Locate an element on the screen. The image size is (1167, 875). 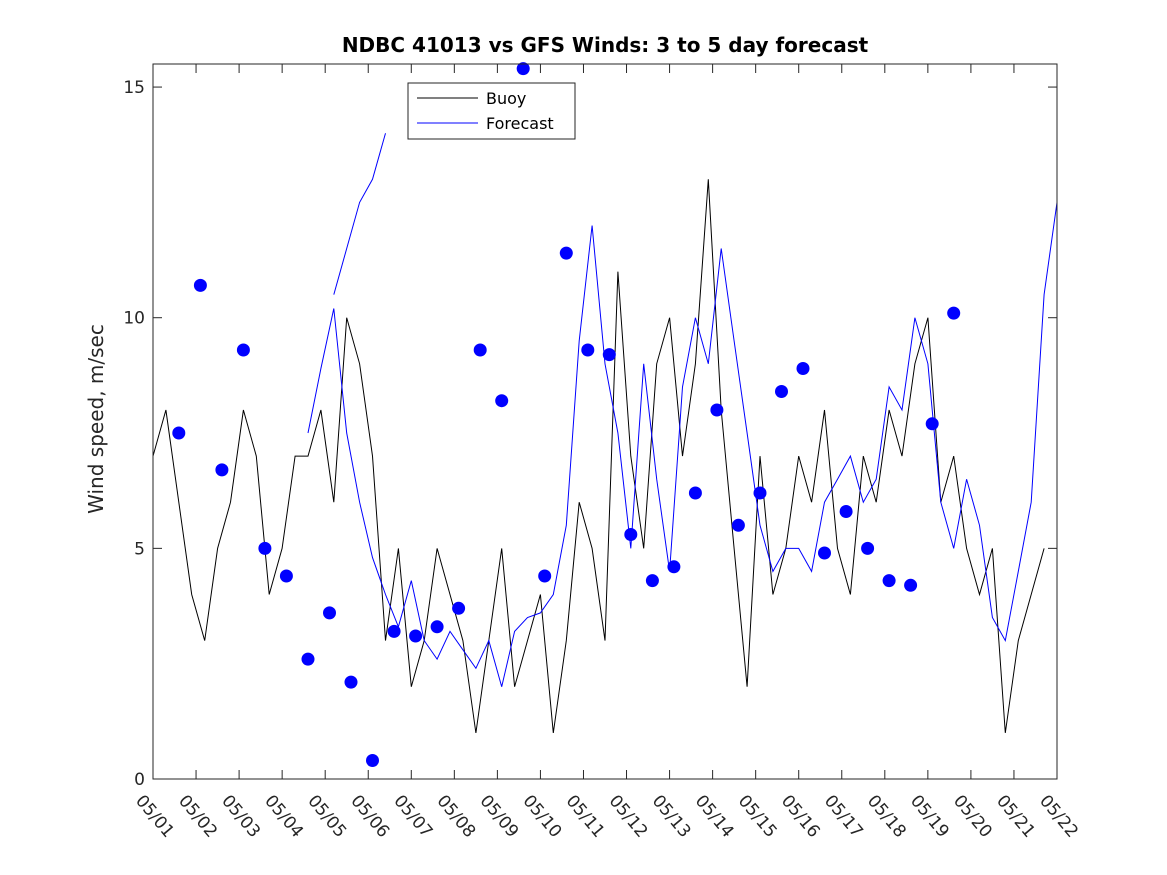
legend-box is located at coordinates (491, 111).